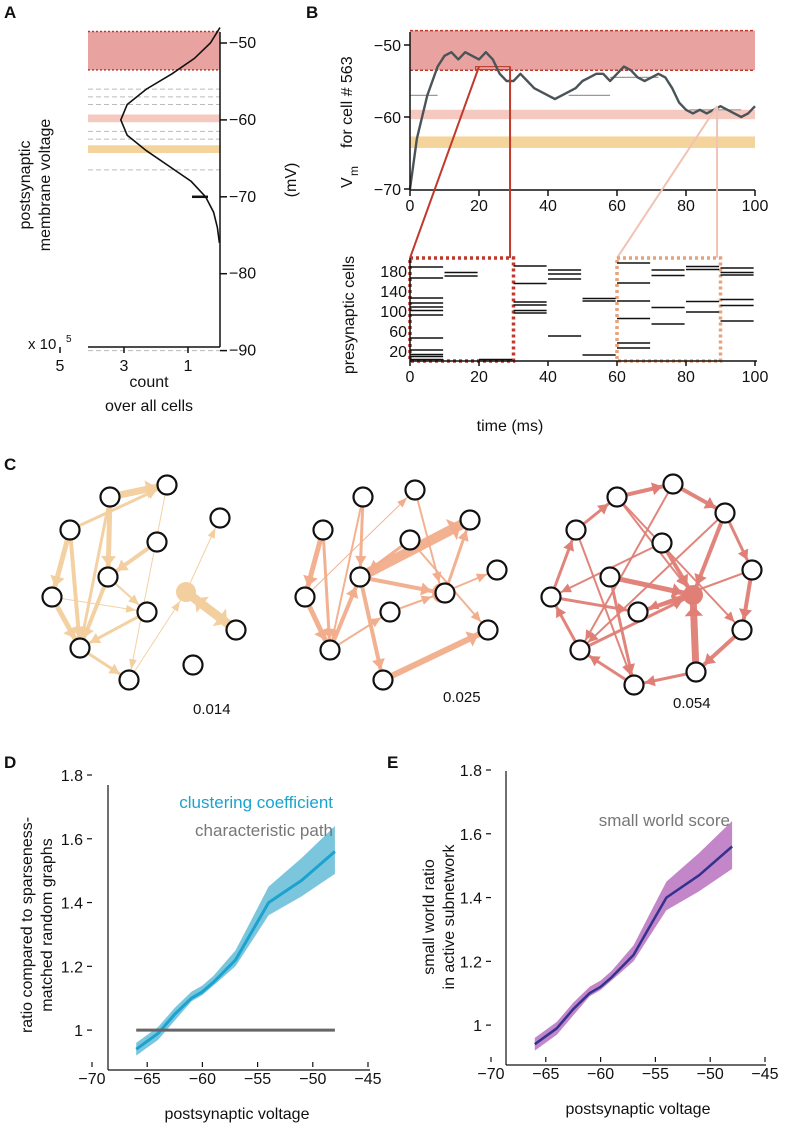  I want to click on a-y-tick-label: −80, so click(242, 274).